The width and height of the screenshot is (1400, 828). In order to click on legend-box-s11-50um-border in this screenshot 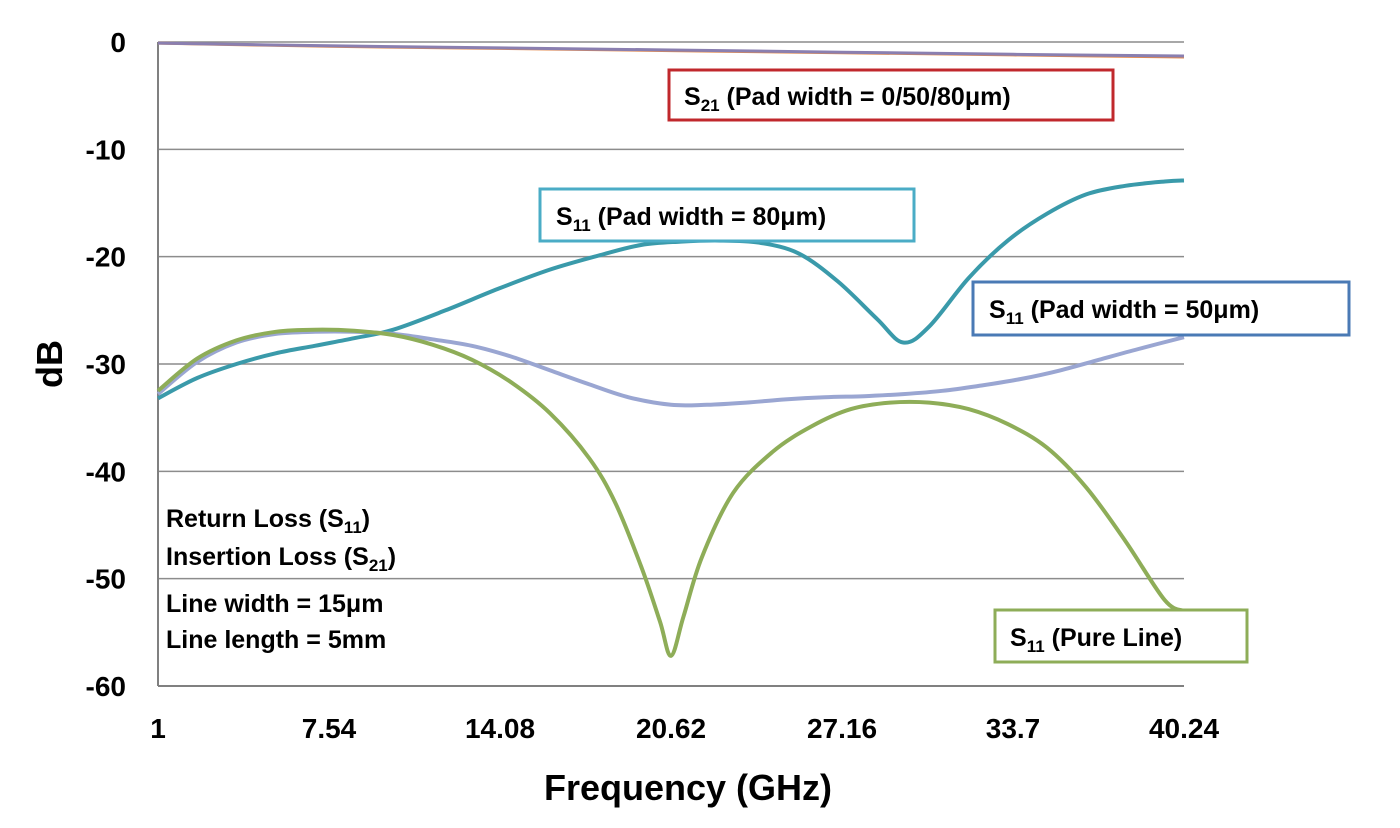, I will do `click(1161, 308)`.